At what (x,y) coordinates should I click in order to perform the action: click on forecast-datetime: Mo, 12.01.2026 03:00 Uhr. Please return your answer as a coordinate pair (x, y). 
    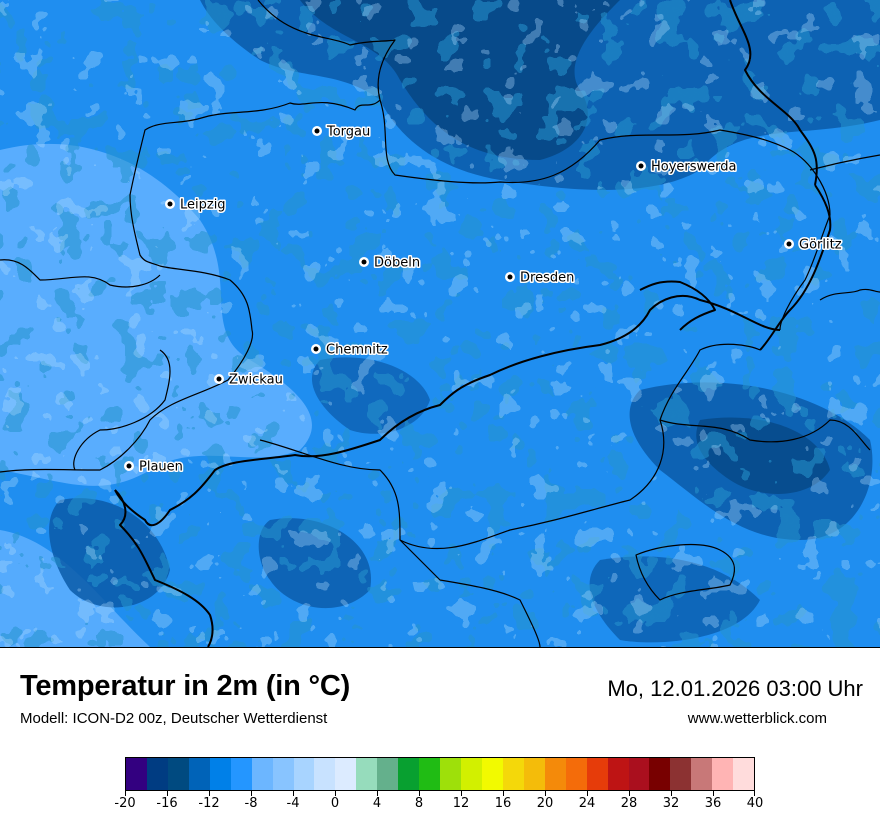
    Looking at the image, I should click on (735, 688).